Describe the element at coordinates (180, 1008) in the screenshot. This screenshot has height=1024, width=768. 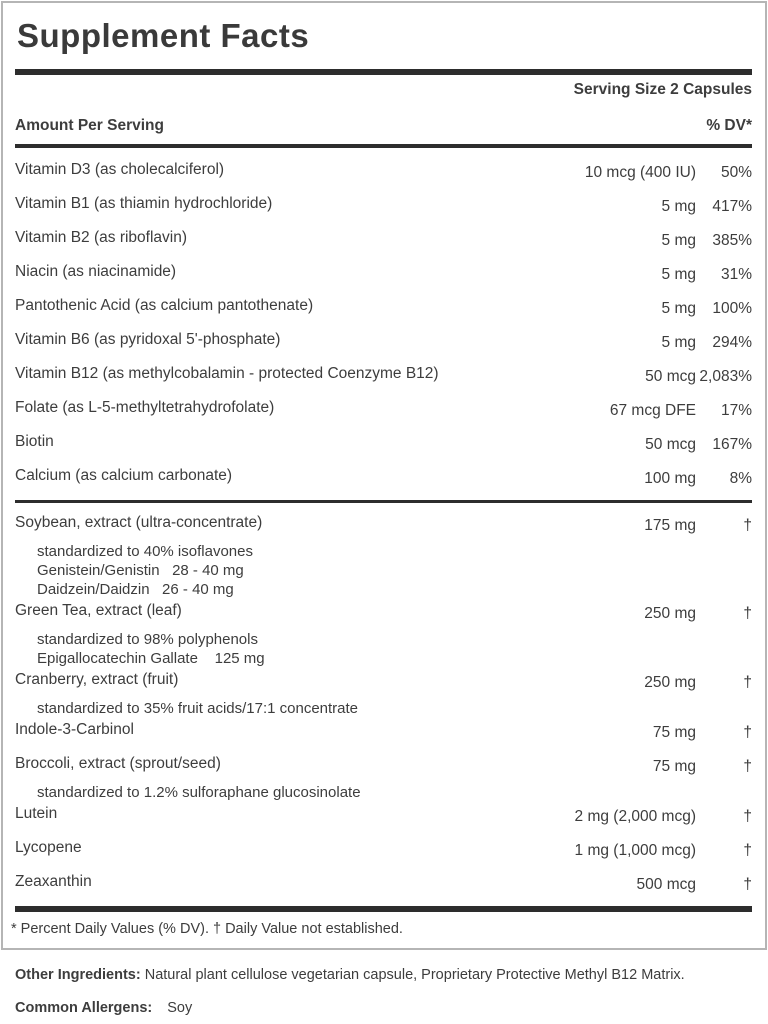
I see `common-allergens-value: Soy` at that location.